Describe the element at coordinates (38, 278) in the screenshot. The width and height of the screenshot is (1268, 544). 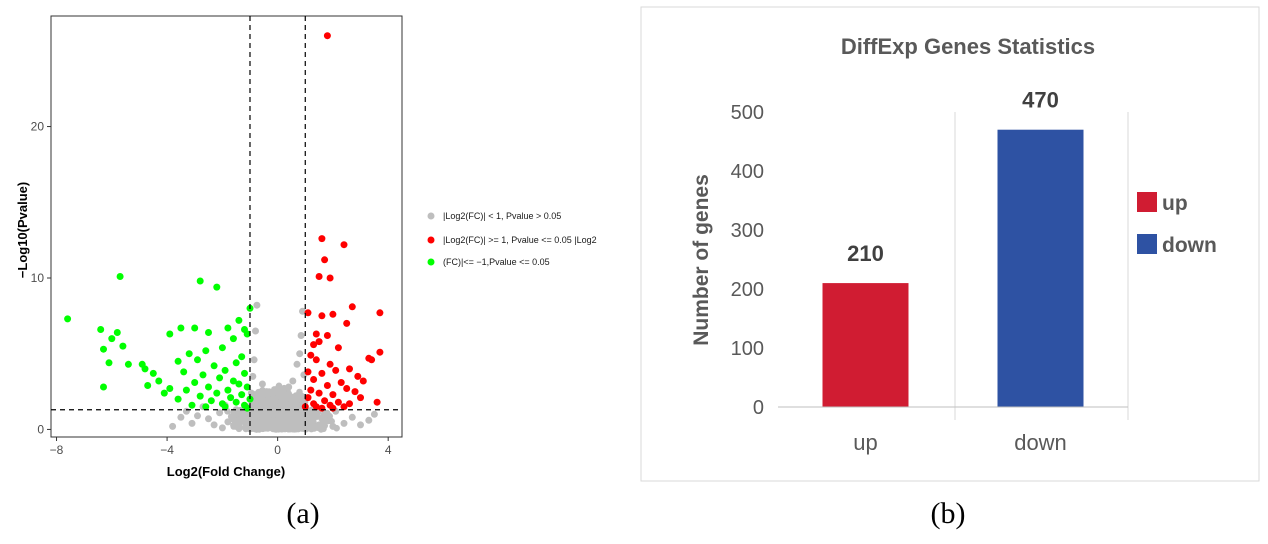
I see `y-tick-label: 10` at that location.